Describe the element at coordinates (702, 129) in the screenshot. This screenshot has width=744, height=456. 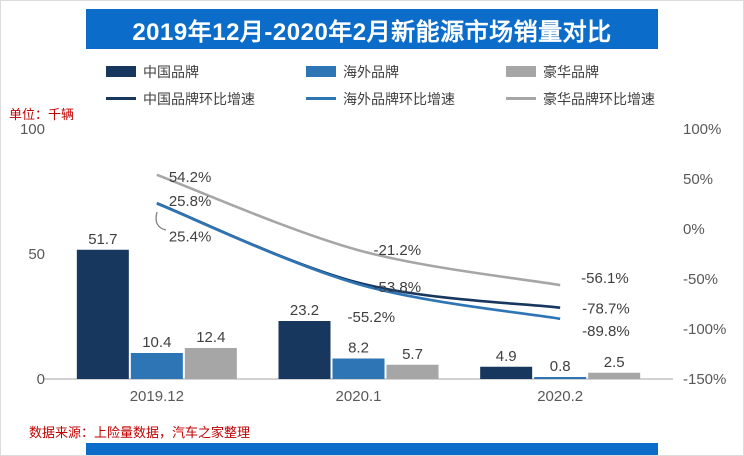
I see `right-axis-tick: 100%` at that location.